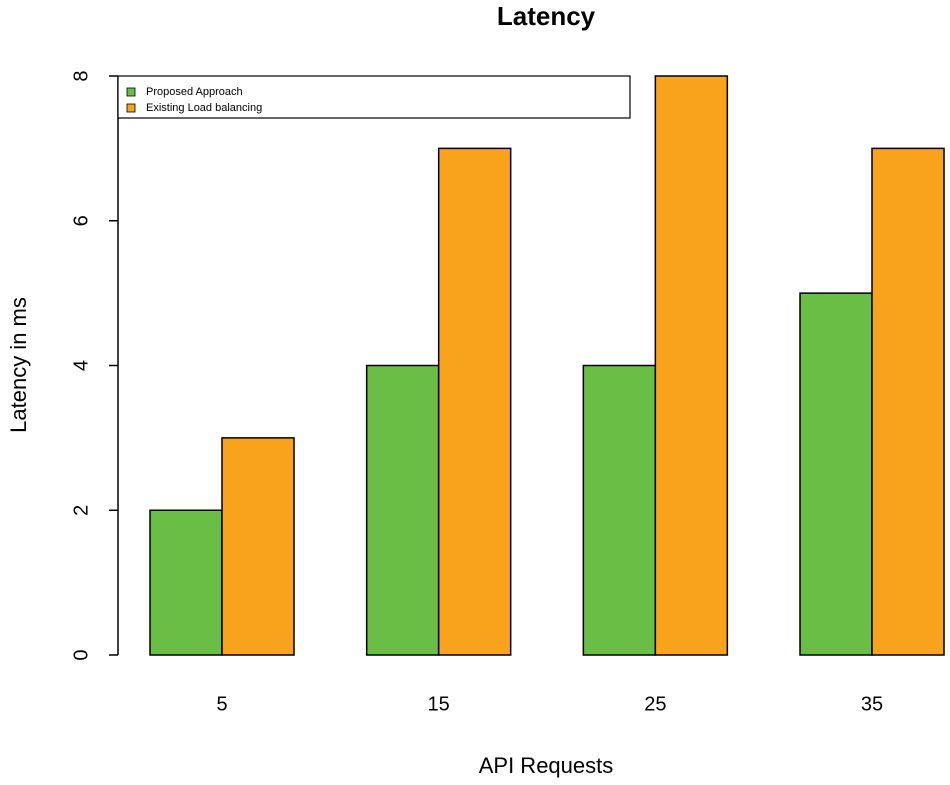 Image resolution: width=950 pixels, height=785 pixels. What do you see at coordinates (546, 765) in the screenshot?
I see `x-axis-label: API Requests` at bounding box center [546, 765].